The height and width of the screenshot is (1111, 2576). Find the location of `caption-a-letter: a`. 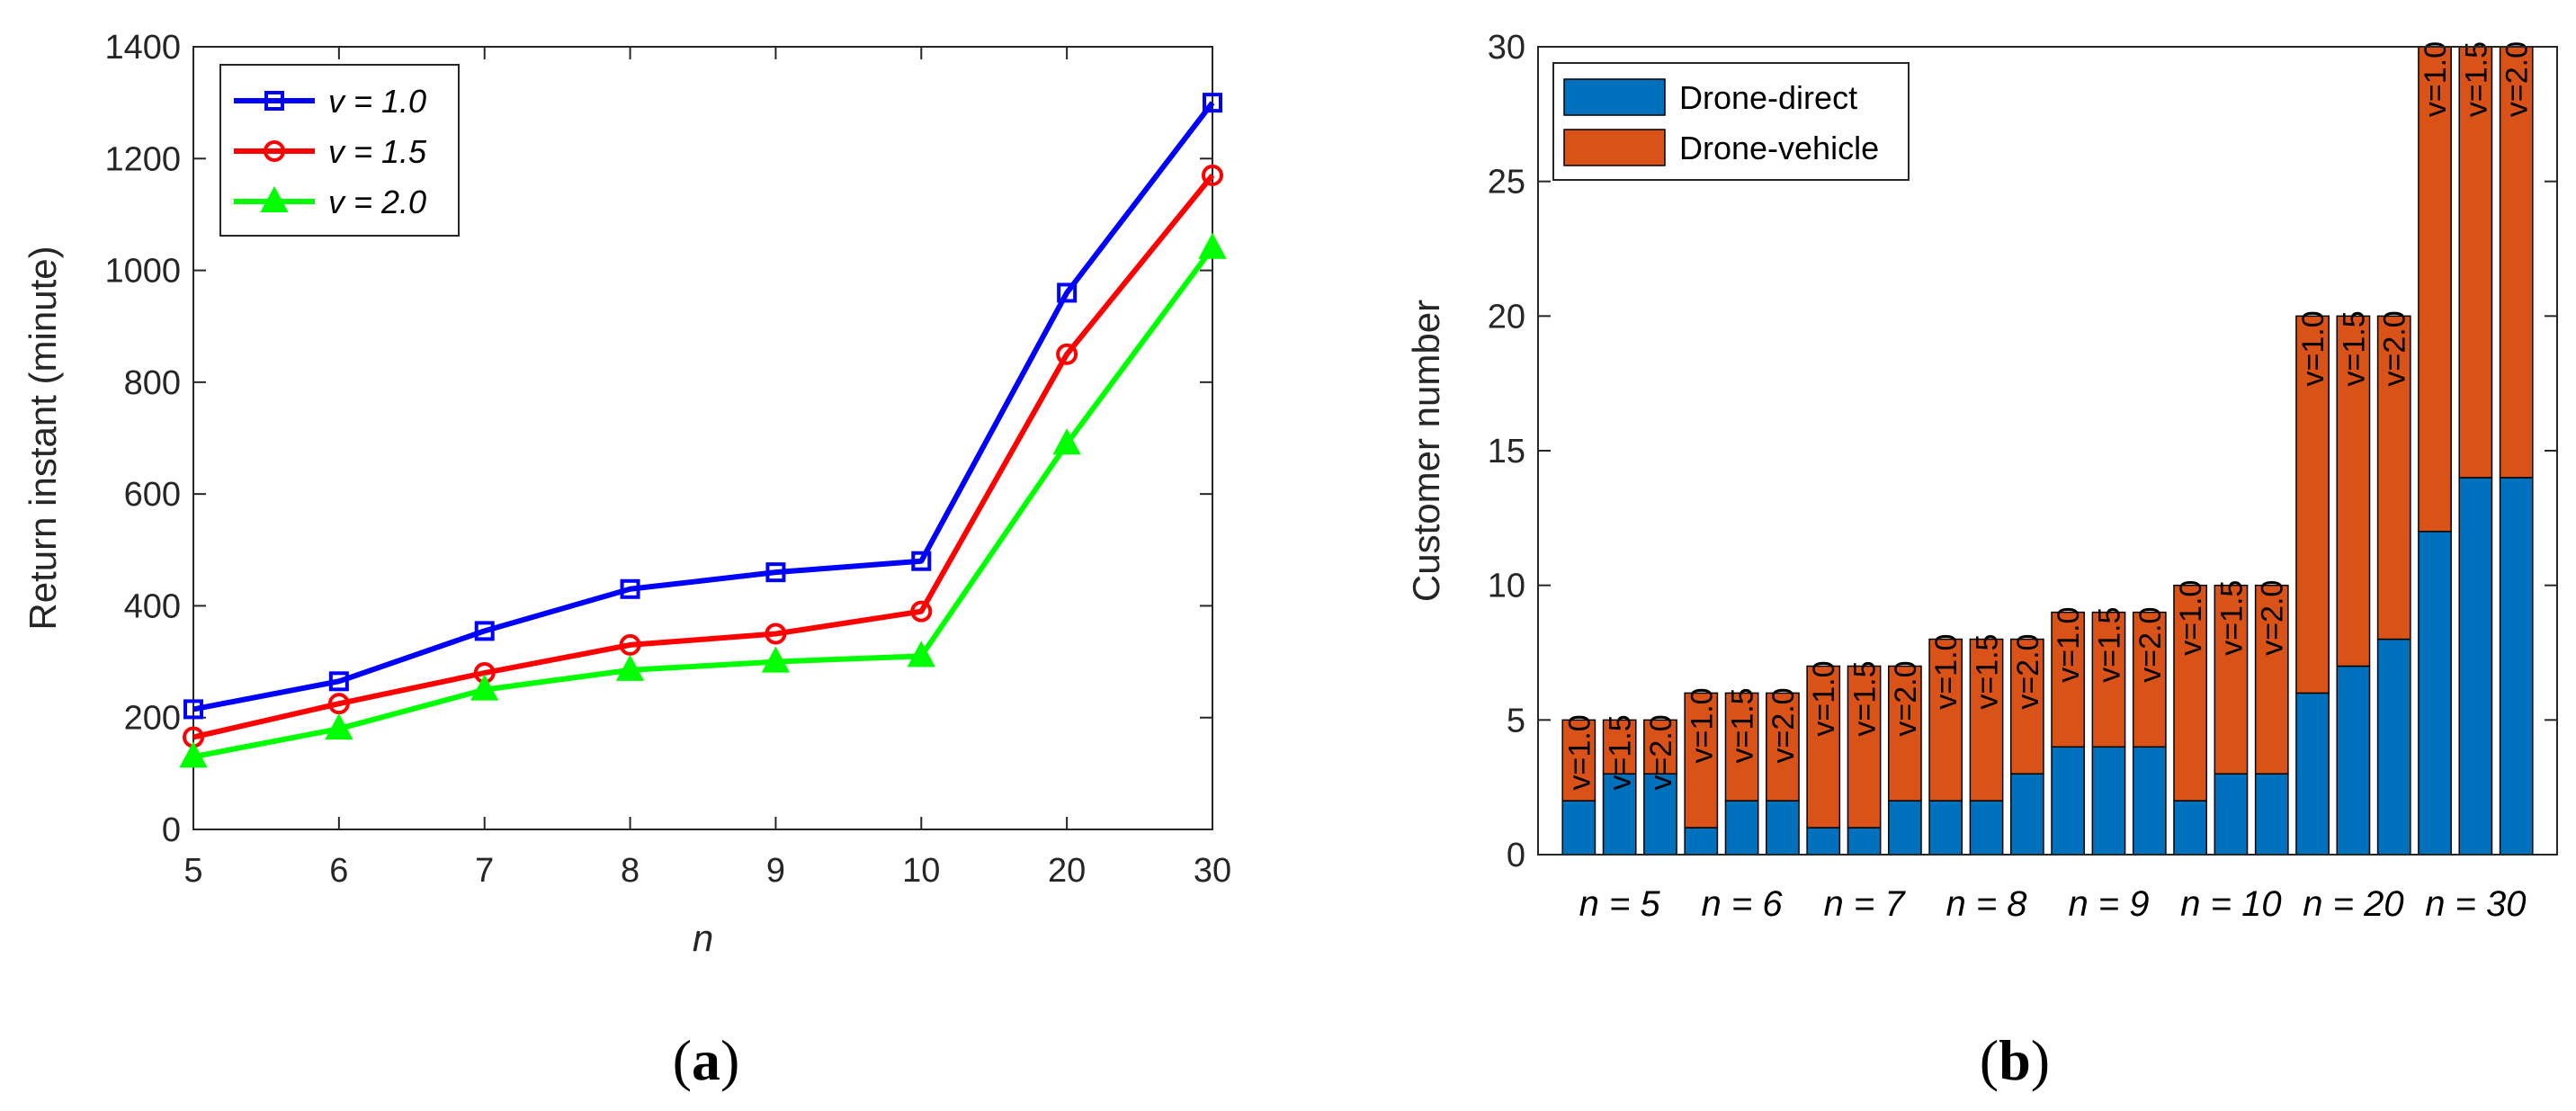

caption-a-letter: a is located at coordinates (706, 1060).